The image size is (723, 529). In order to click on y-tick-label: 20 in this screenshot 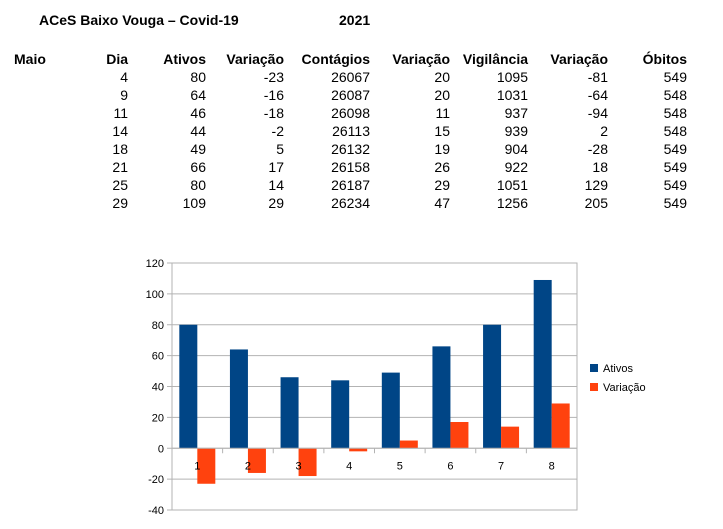, I will do `click(158, 418)`.